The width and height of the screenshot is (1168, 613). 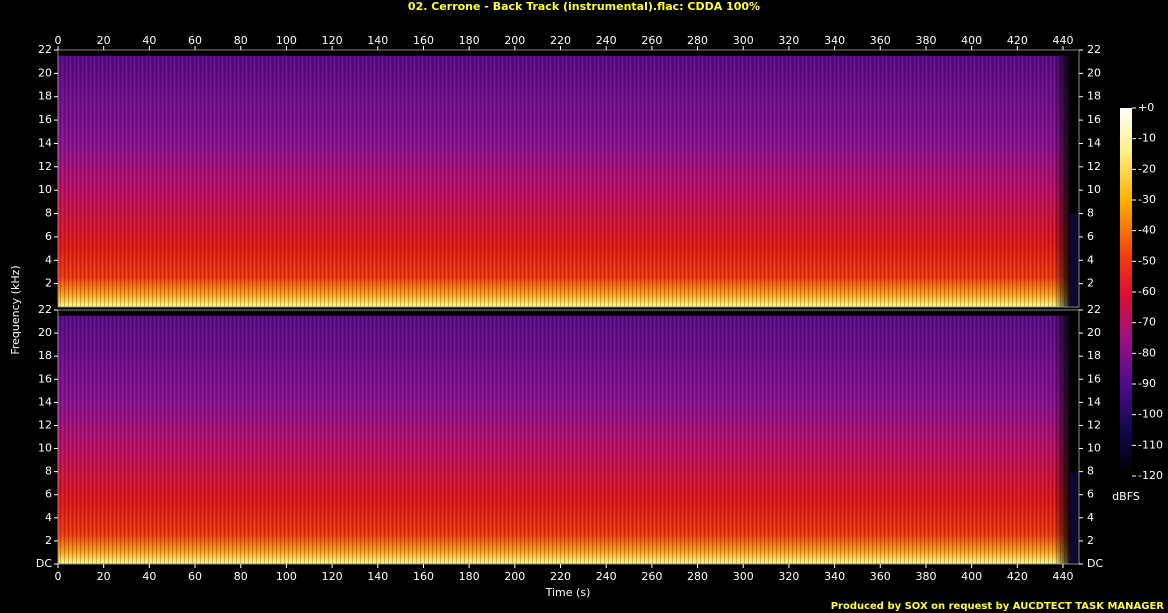 What do you see at coordinates (1150, 444) in the screenshot?
I see `colorbar-tick-label: -110` at bounding box center [1150, 444].